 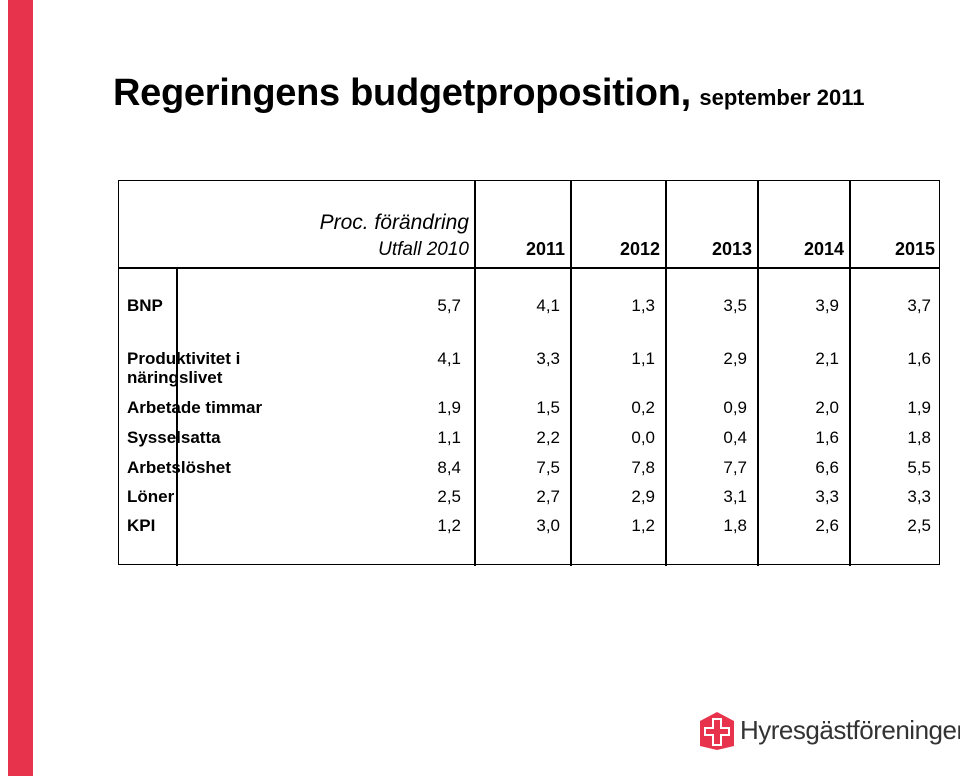 I want to click on table-cell: 3,7, so click(x=919, y=305).